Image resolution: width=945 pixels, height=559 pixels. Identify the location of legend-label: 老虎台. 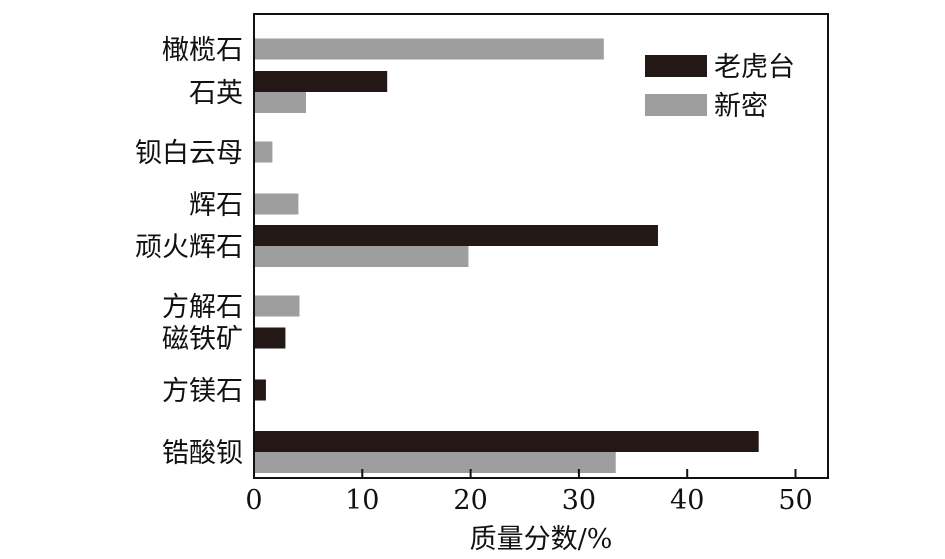
(754, 67).